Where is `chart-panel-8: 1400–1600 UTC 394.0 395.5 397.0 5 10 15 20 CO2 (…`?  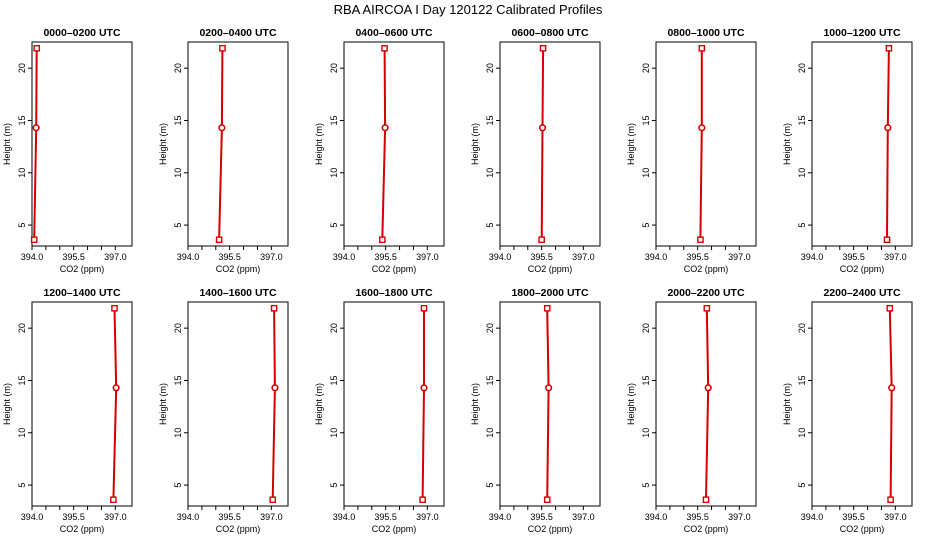
chart-panel-8: 1400–1600 UTC 394.0 395.5 397.0 5 10 15 20 CO2 (… is located at coordinates (223, 410).